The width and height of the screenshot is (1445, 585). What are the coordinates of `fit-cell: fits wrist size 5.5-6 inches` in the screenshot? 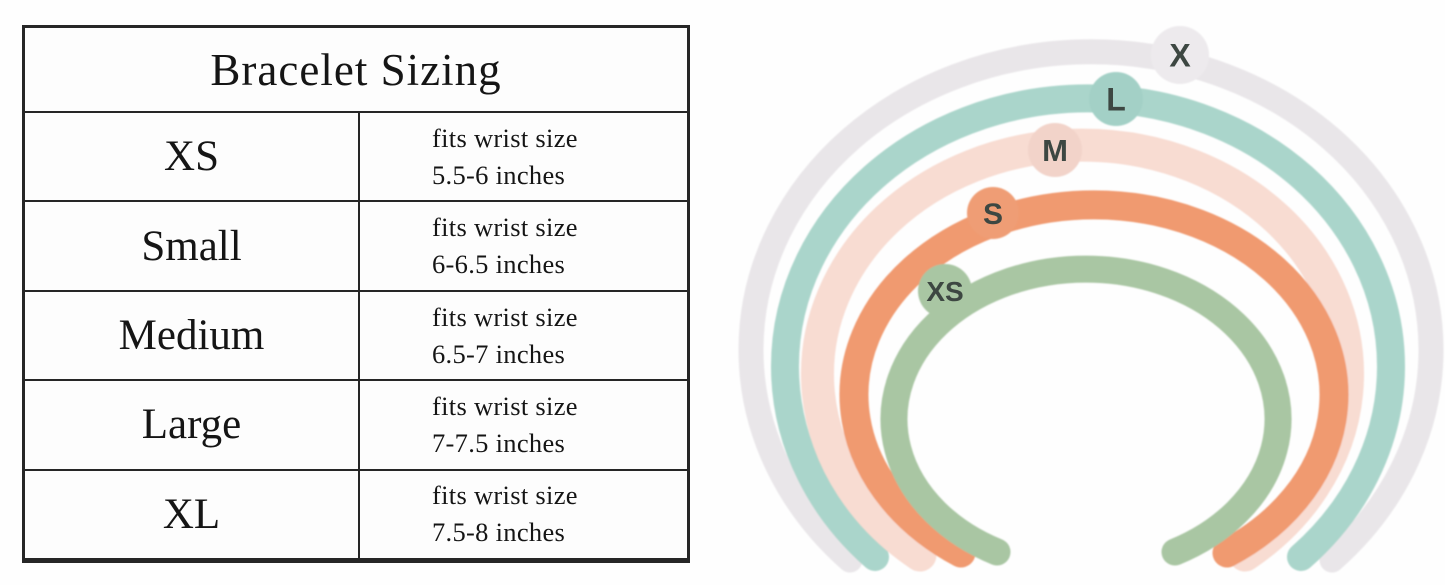 It's located at (523, 156).